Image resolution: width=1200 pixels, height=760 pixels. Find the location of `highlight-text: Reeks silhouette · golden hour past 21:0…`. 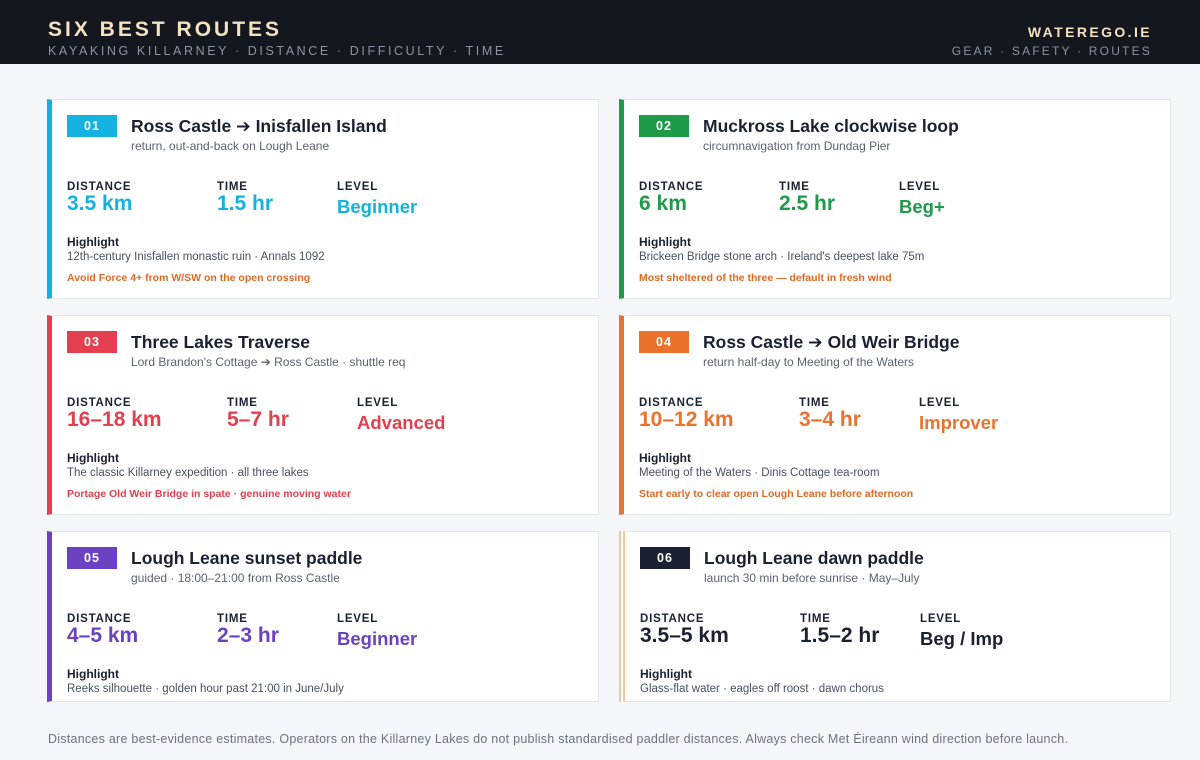

highlight-text: Reeks silhouette · golden hour past 21:0… is located at coordinates (205, 689).